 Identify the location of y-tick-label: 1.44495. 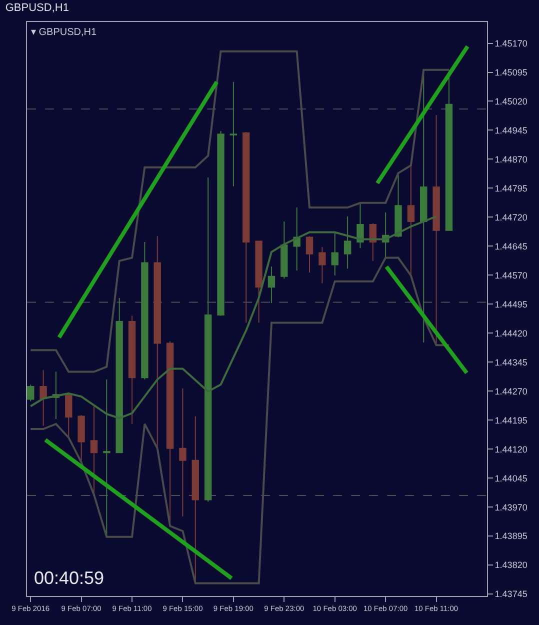
(511, 304).